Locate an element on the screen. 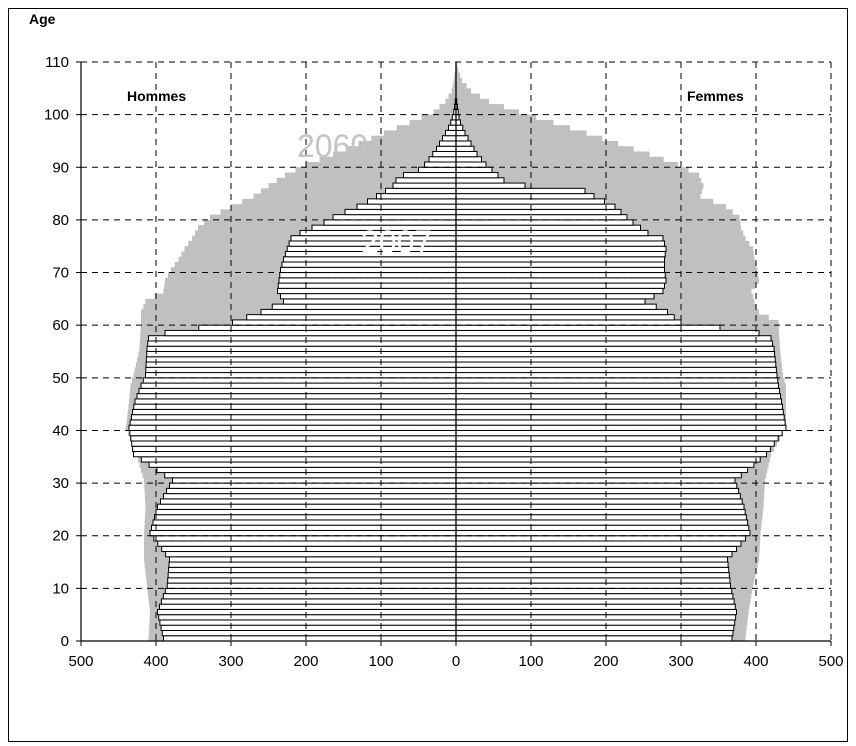 This screenshot has height=746, width=856. y-tick-label-110: 110 is located at coordinates (57, 62).